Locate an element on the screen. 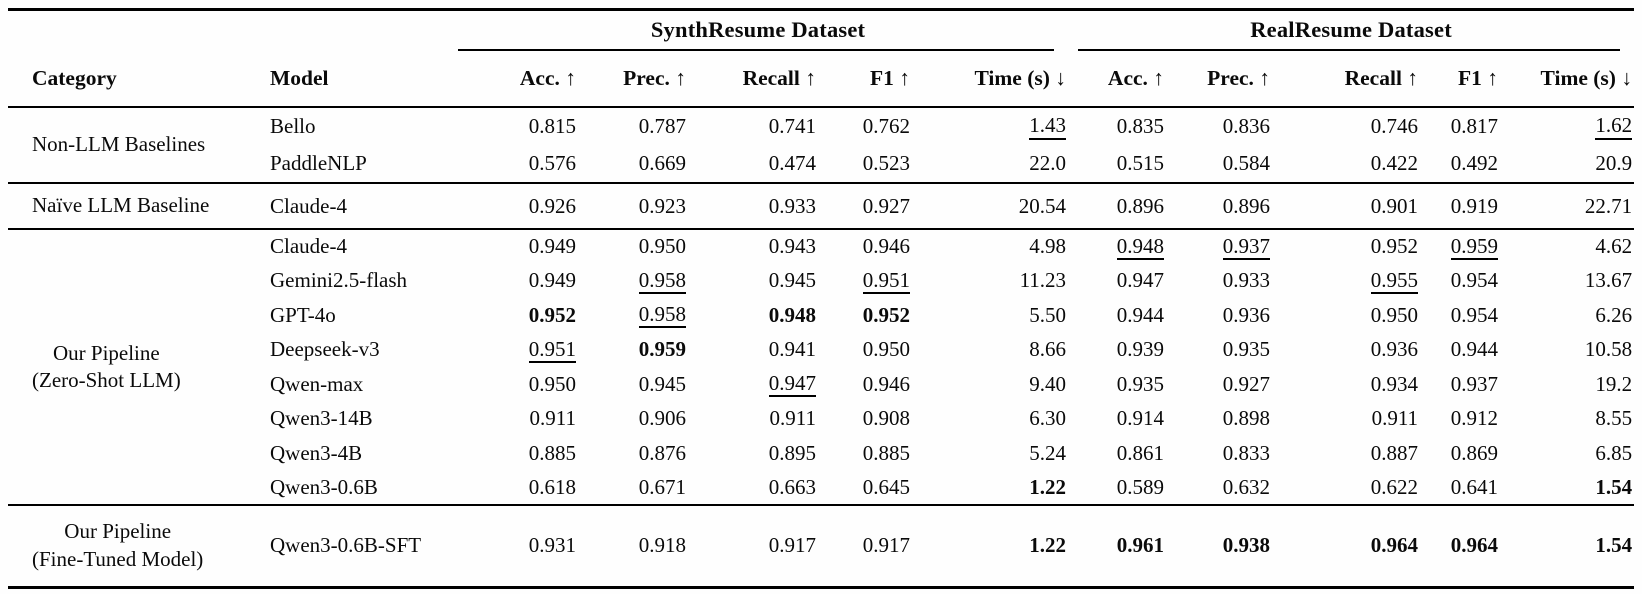 The height and width of the screenshot is (594, 1642). metric-cell: 0.918 is located at coordinates (633, 546).